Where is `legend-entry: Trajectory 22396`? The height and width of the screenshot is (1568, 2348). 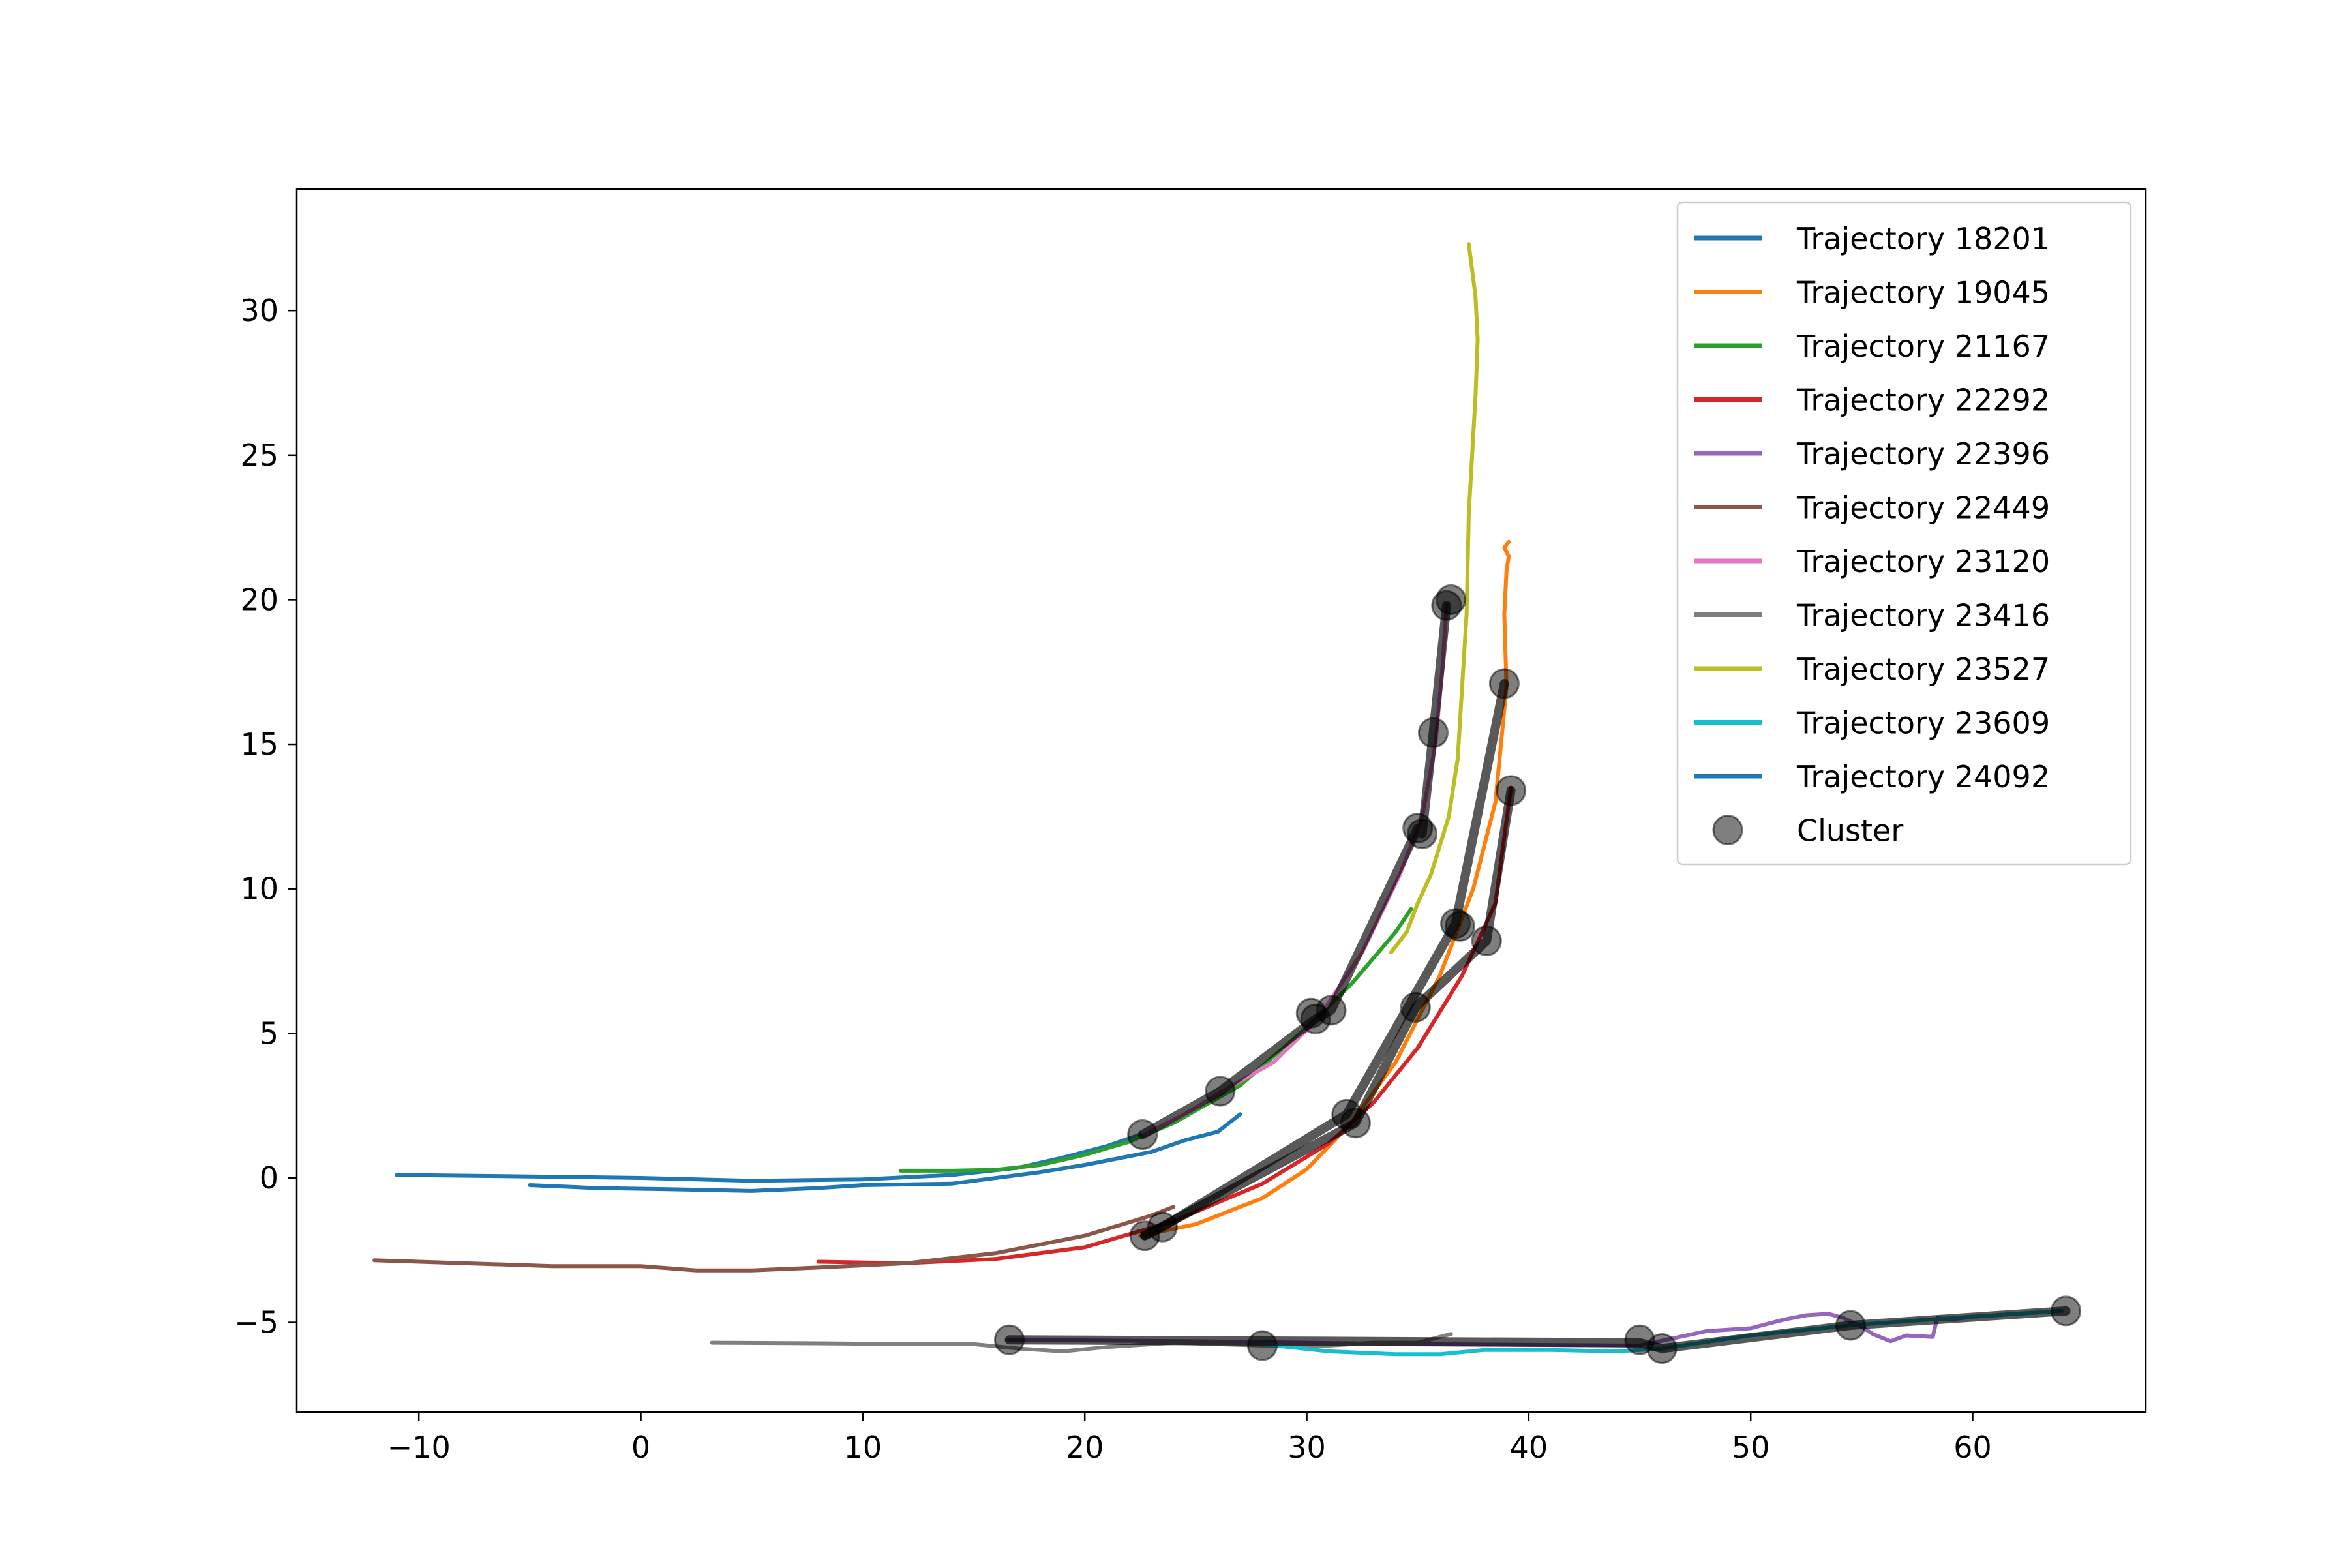 legend-entry: Trajectory 22396 is located at coordinates (1872, 454).